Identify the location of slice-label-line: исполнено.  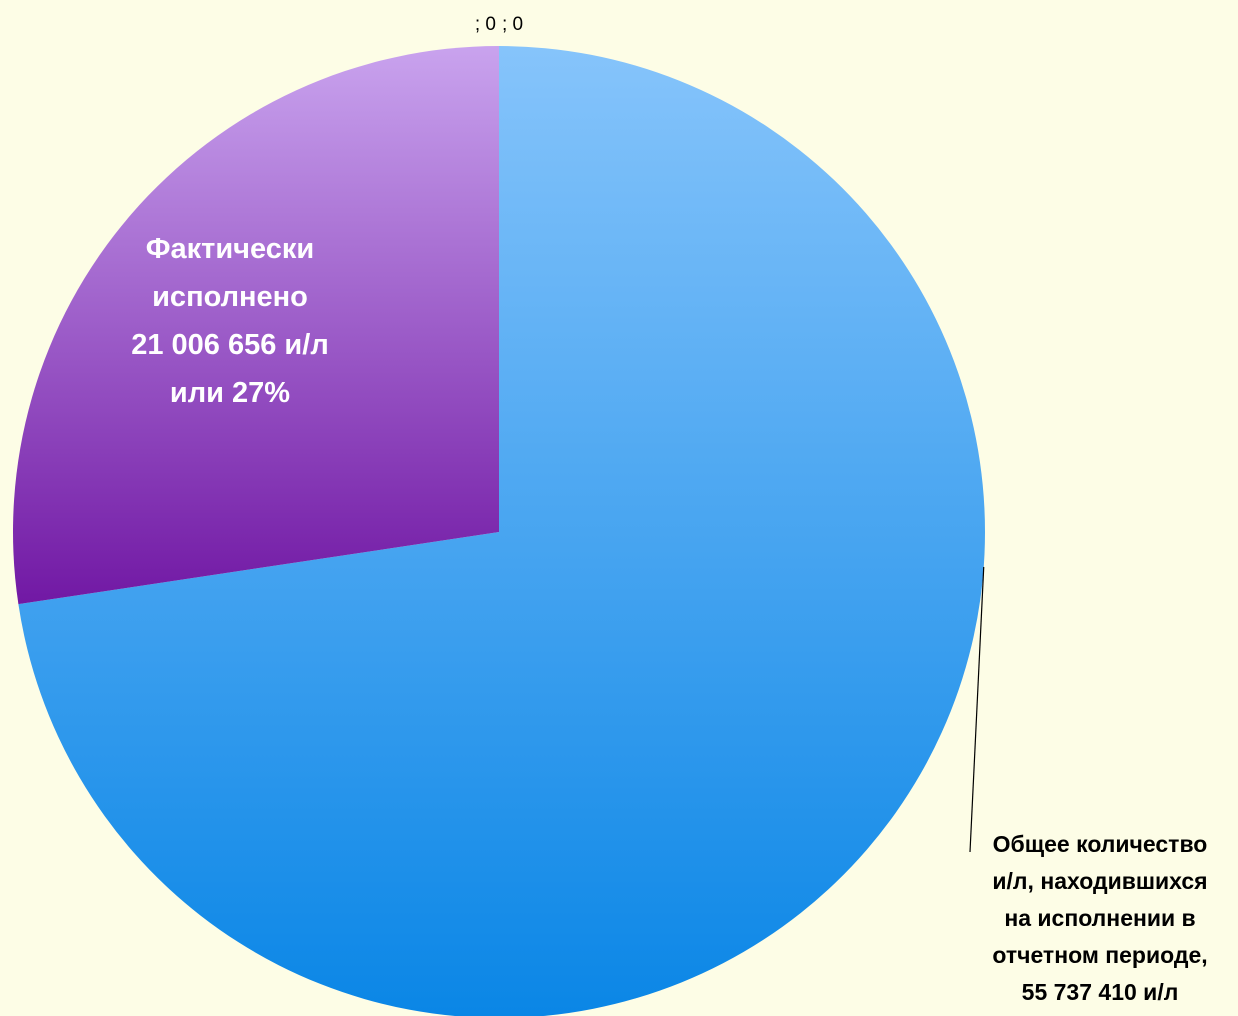
(230, 297).